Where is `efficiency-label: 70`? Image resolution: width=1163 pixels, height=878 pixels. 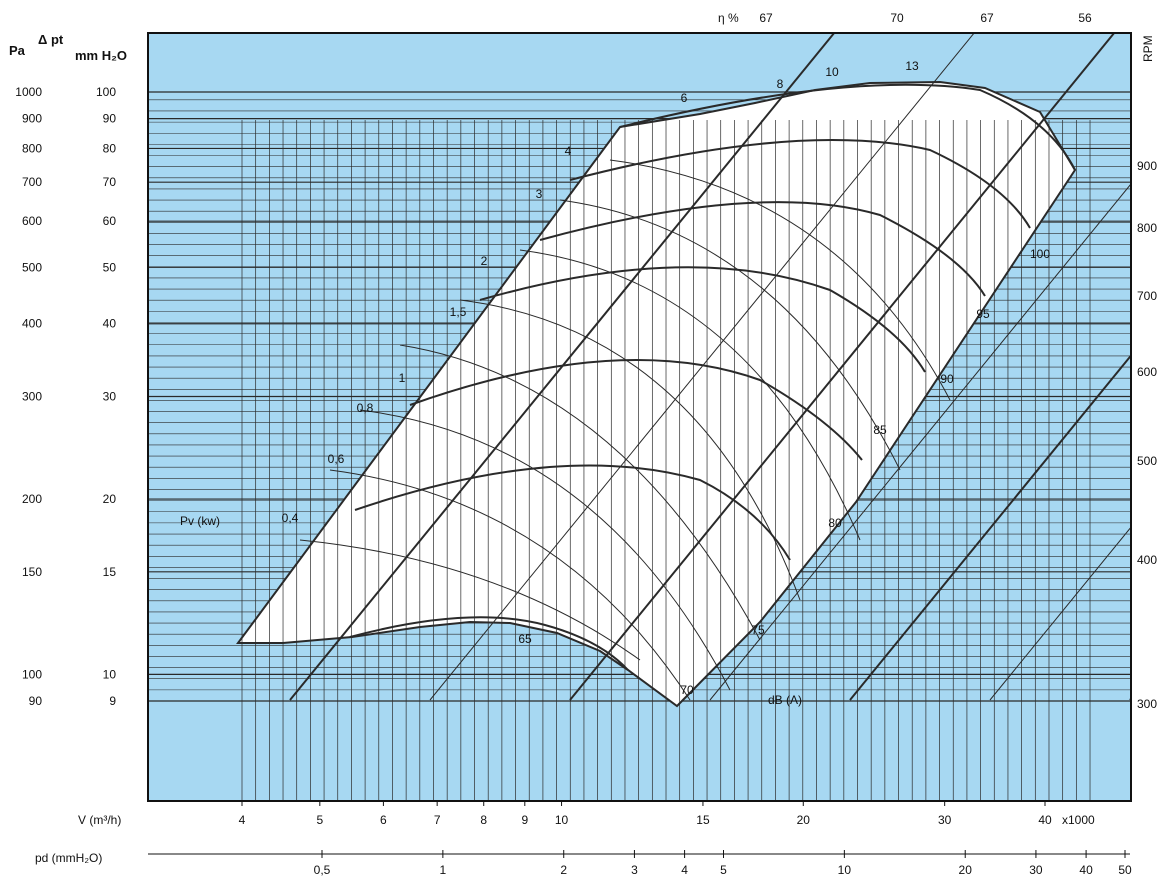 efficiency-label: 70 is located at coordinates (897, 18).